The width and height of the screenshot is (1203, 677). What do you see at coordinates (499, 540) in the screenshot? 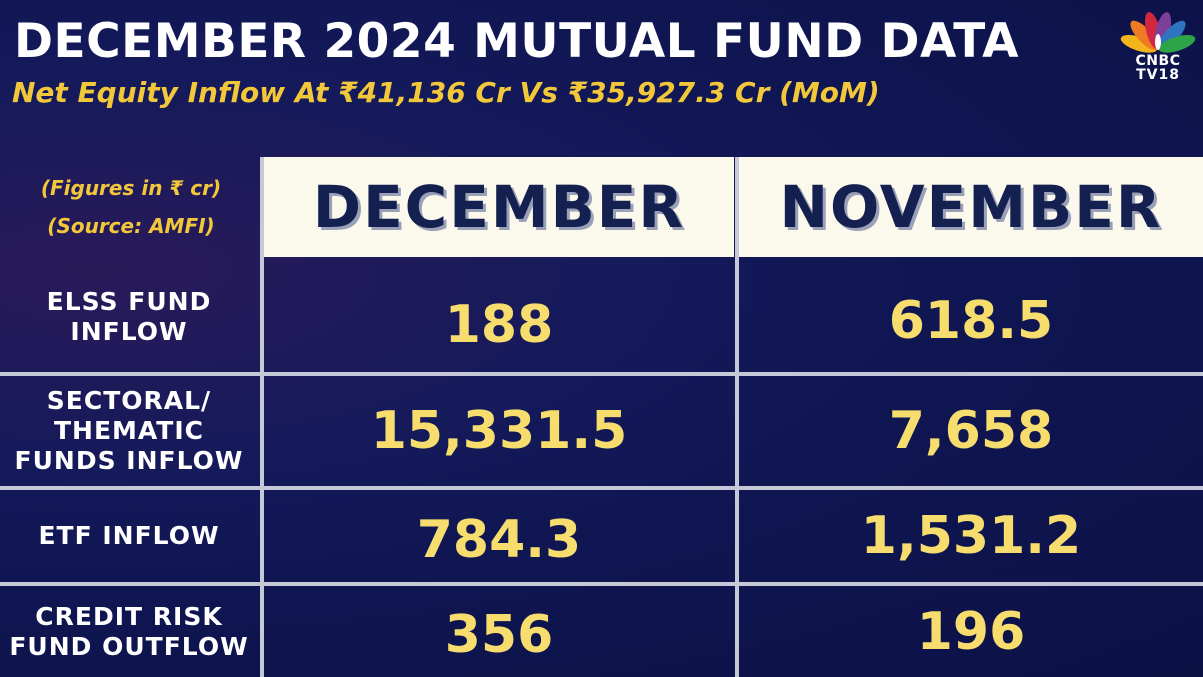
I see `table-cell-december: 784.3` at bounding box center [499, 540].